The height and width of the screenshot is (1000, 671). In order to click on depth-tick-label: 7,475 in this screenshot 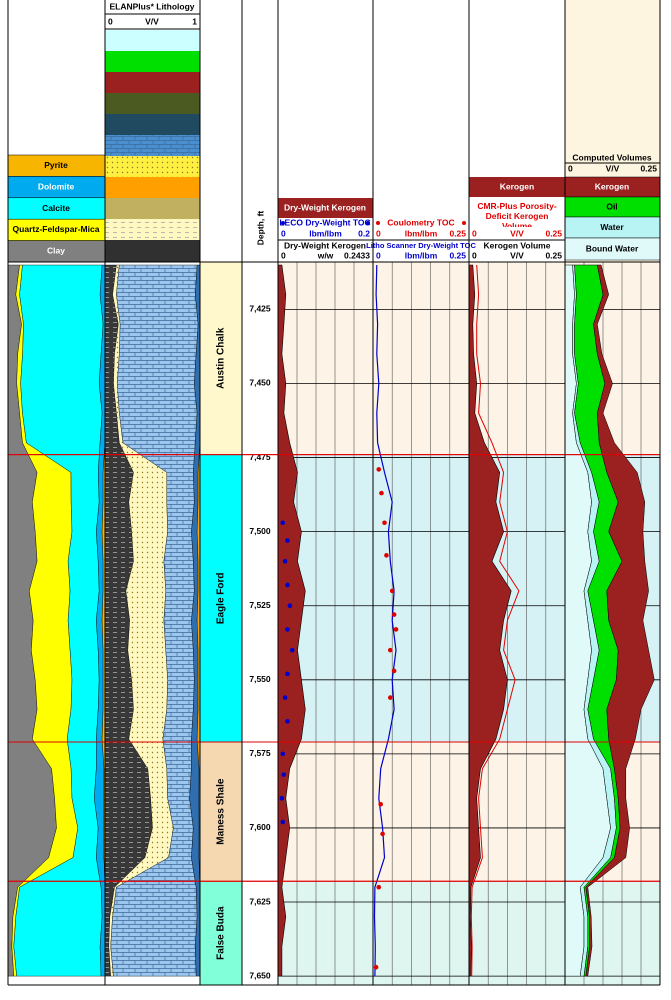, I will do `click(260, 457)`.